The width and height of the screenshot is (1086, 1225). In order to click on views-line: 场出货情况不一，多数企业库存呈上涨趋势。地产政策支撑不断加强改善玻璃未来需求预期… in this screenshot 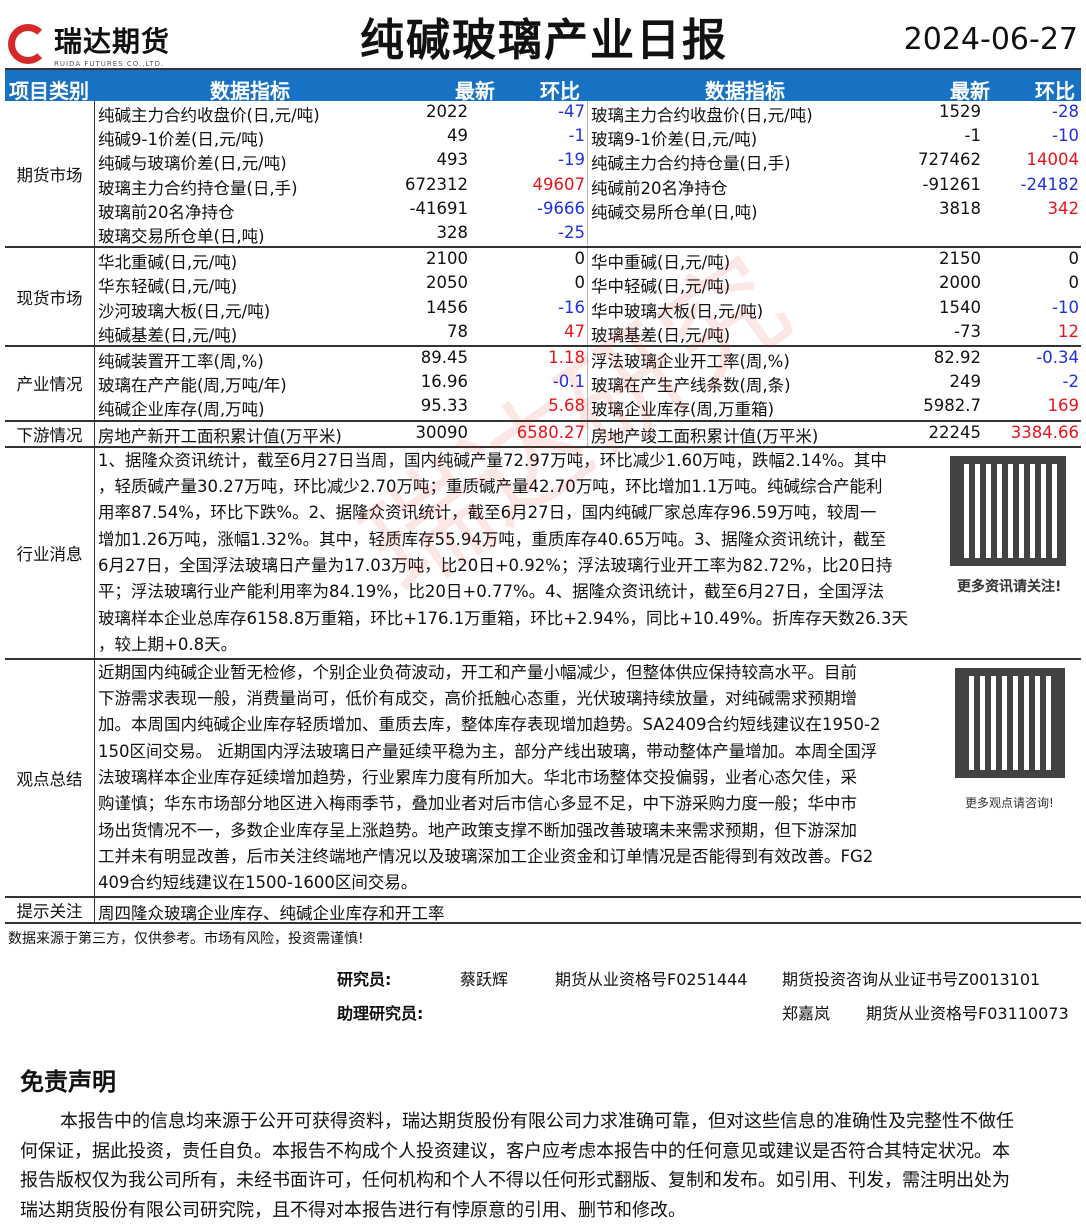, I will do `click(477, 830)`.